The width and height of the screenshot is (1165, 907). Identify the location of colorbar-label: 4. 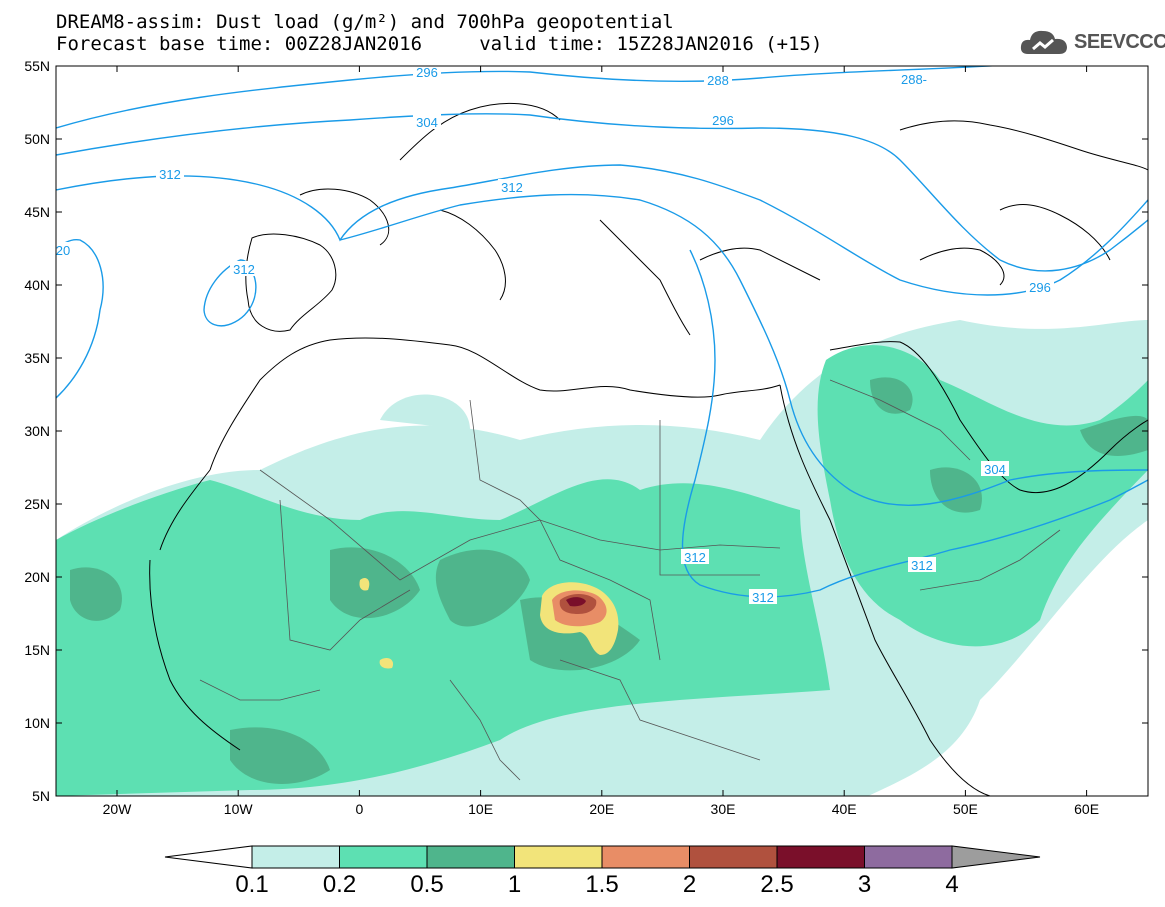
(951, 884).